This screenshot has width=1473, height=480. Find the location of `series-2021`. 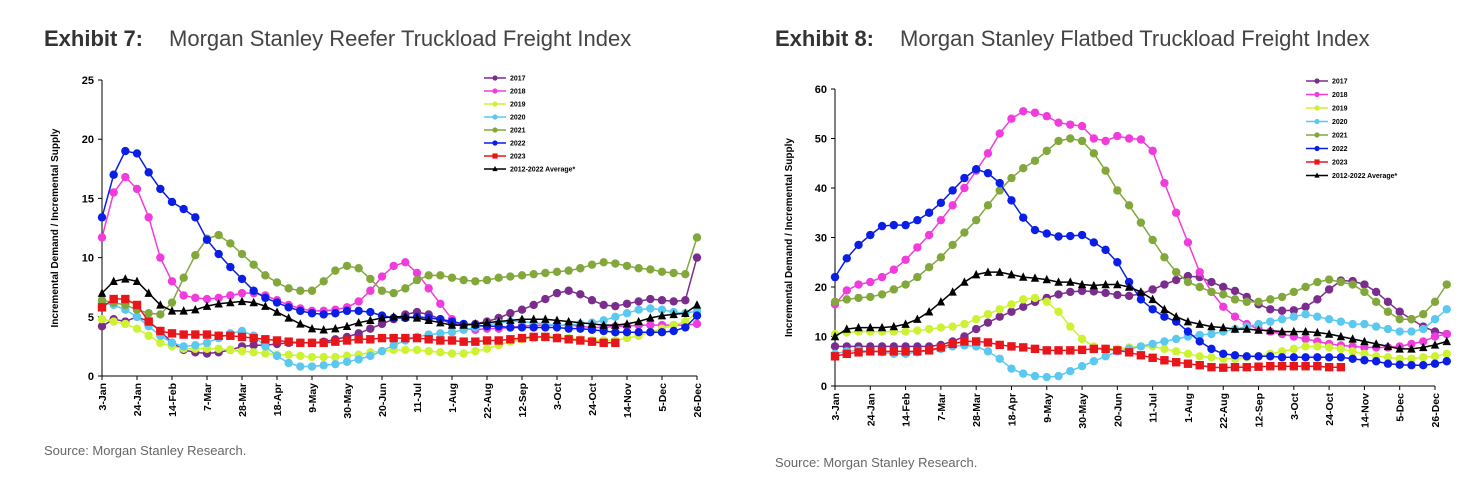

series-2021 is located at coordinates (399, 274).